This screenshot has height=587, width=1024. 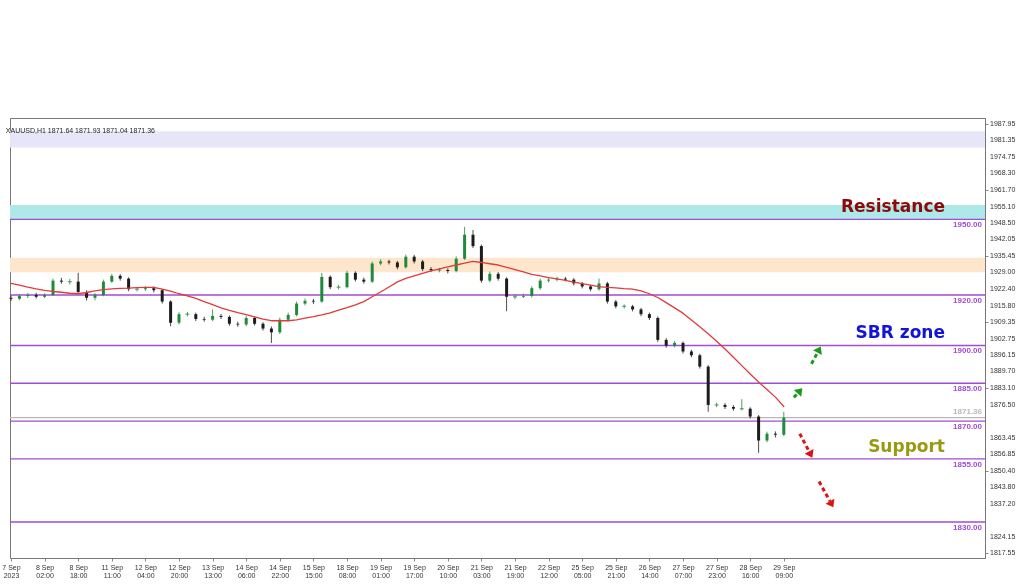 What do you see at coordinates (968, 411) in the screenshot?
I see `ref-line-label: 1871.36` at bounding box center [968, 411].